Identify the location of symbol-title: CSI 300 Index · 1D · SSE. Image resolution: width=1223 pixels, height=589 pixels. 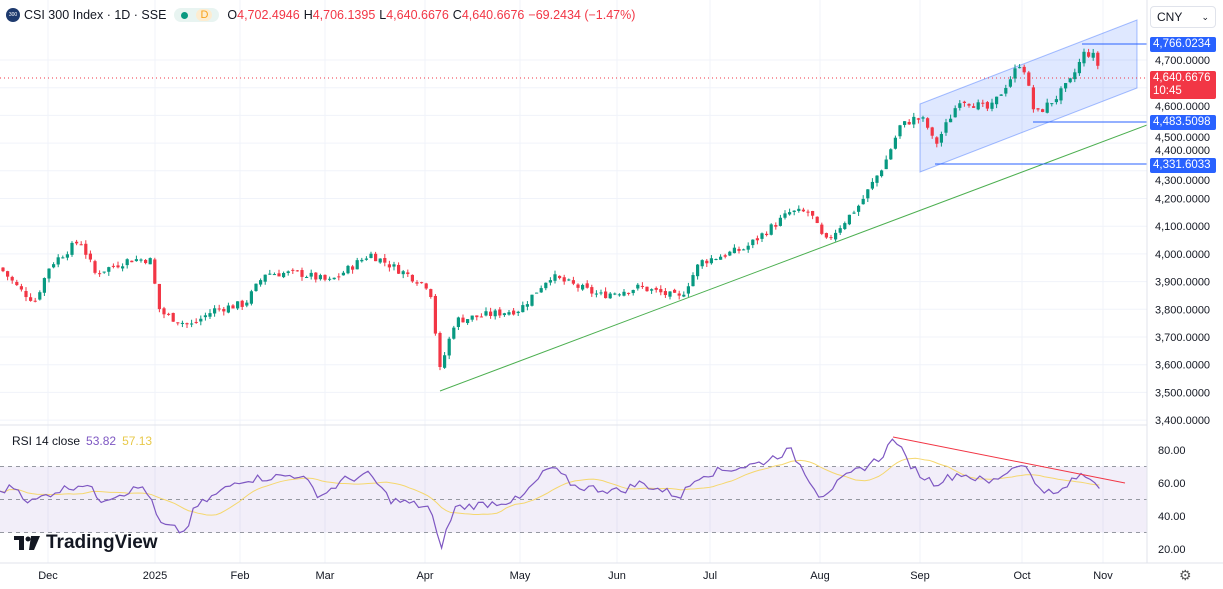
(95, 15).